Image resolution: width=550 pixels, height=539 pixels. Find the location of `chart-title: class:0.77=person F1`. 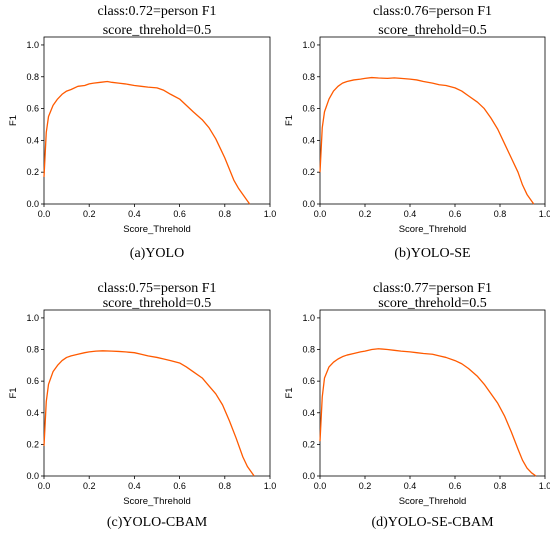

chart-title: class:0.77=person F1 is located at coordinates (432, 288).